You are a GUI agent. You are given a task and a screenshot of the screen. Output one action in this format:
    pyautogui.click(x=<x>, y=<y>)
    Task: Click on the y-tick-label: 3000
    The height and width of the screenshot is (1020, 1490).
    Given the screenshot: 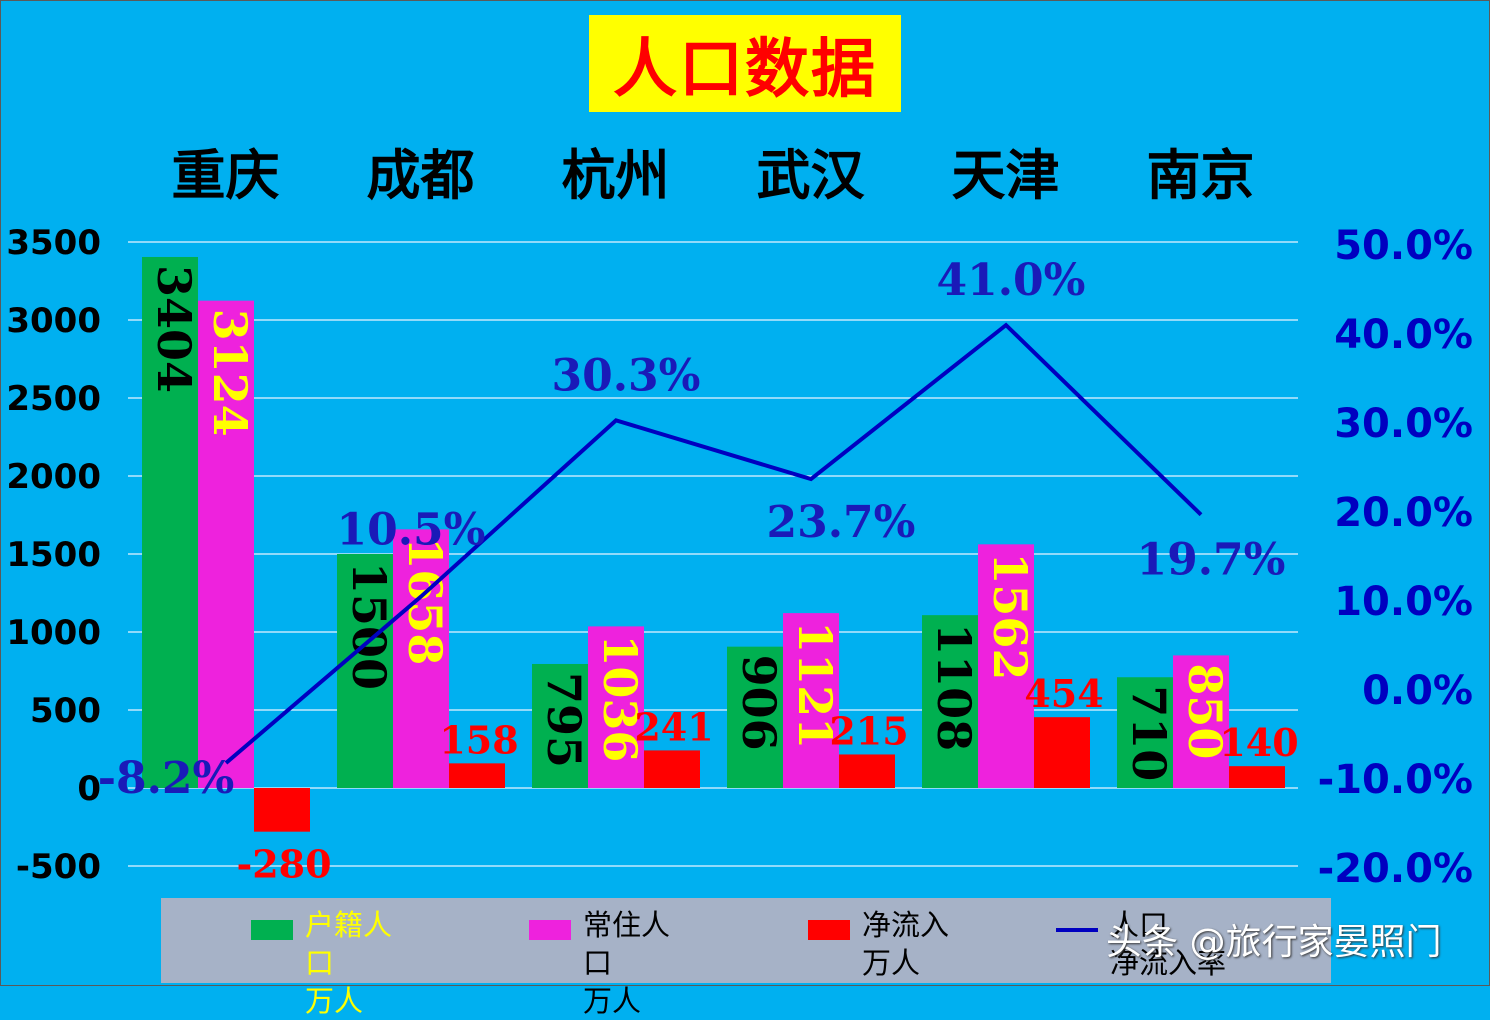 What is the action you would take?
    pyautogui.click(x=53, y=321)
    